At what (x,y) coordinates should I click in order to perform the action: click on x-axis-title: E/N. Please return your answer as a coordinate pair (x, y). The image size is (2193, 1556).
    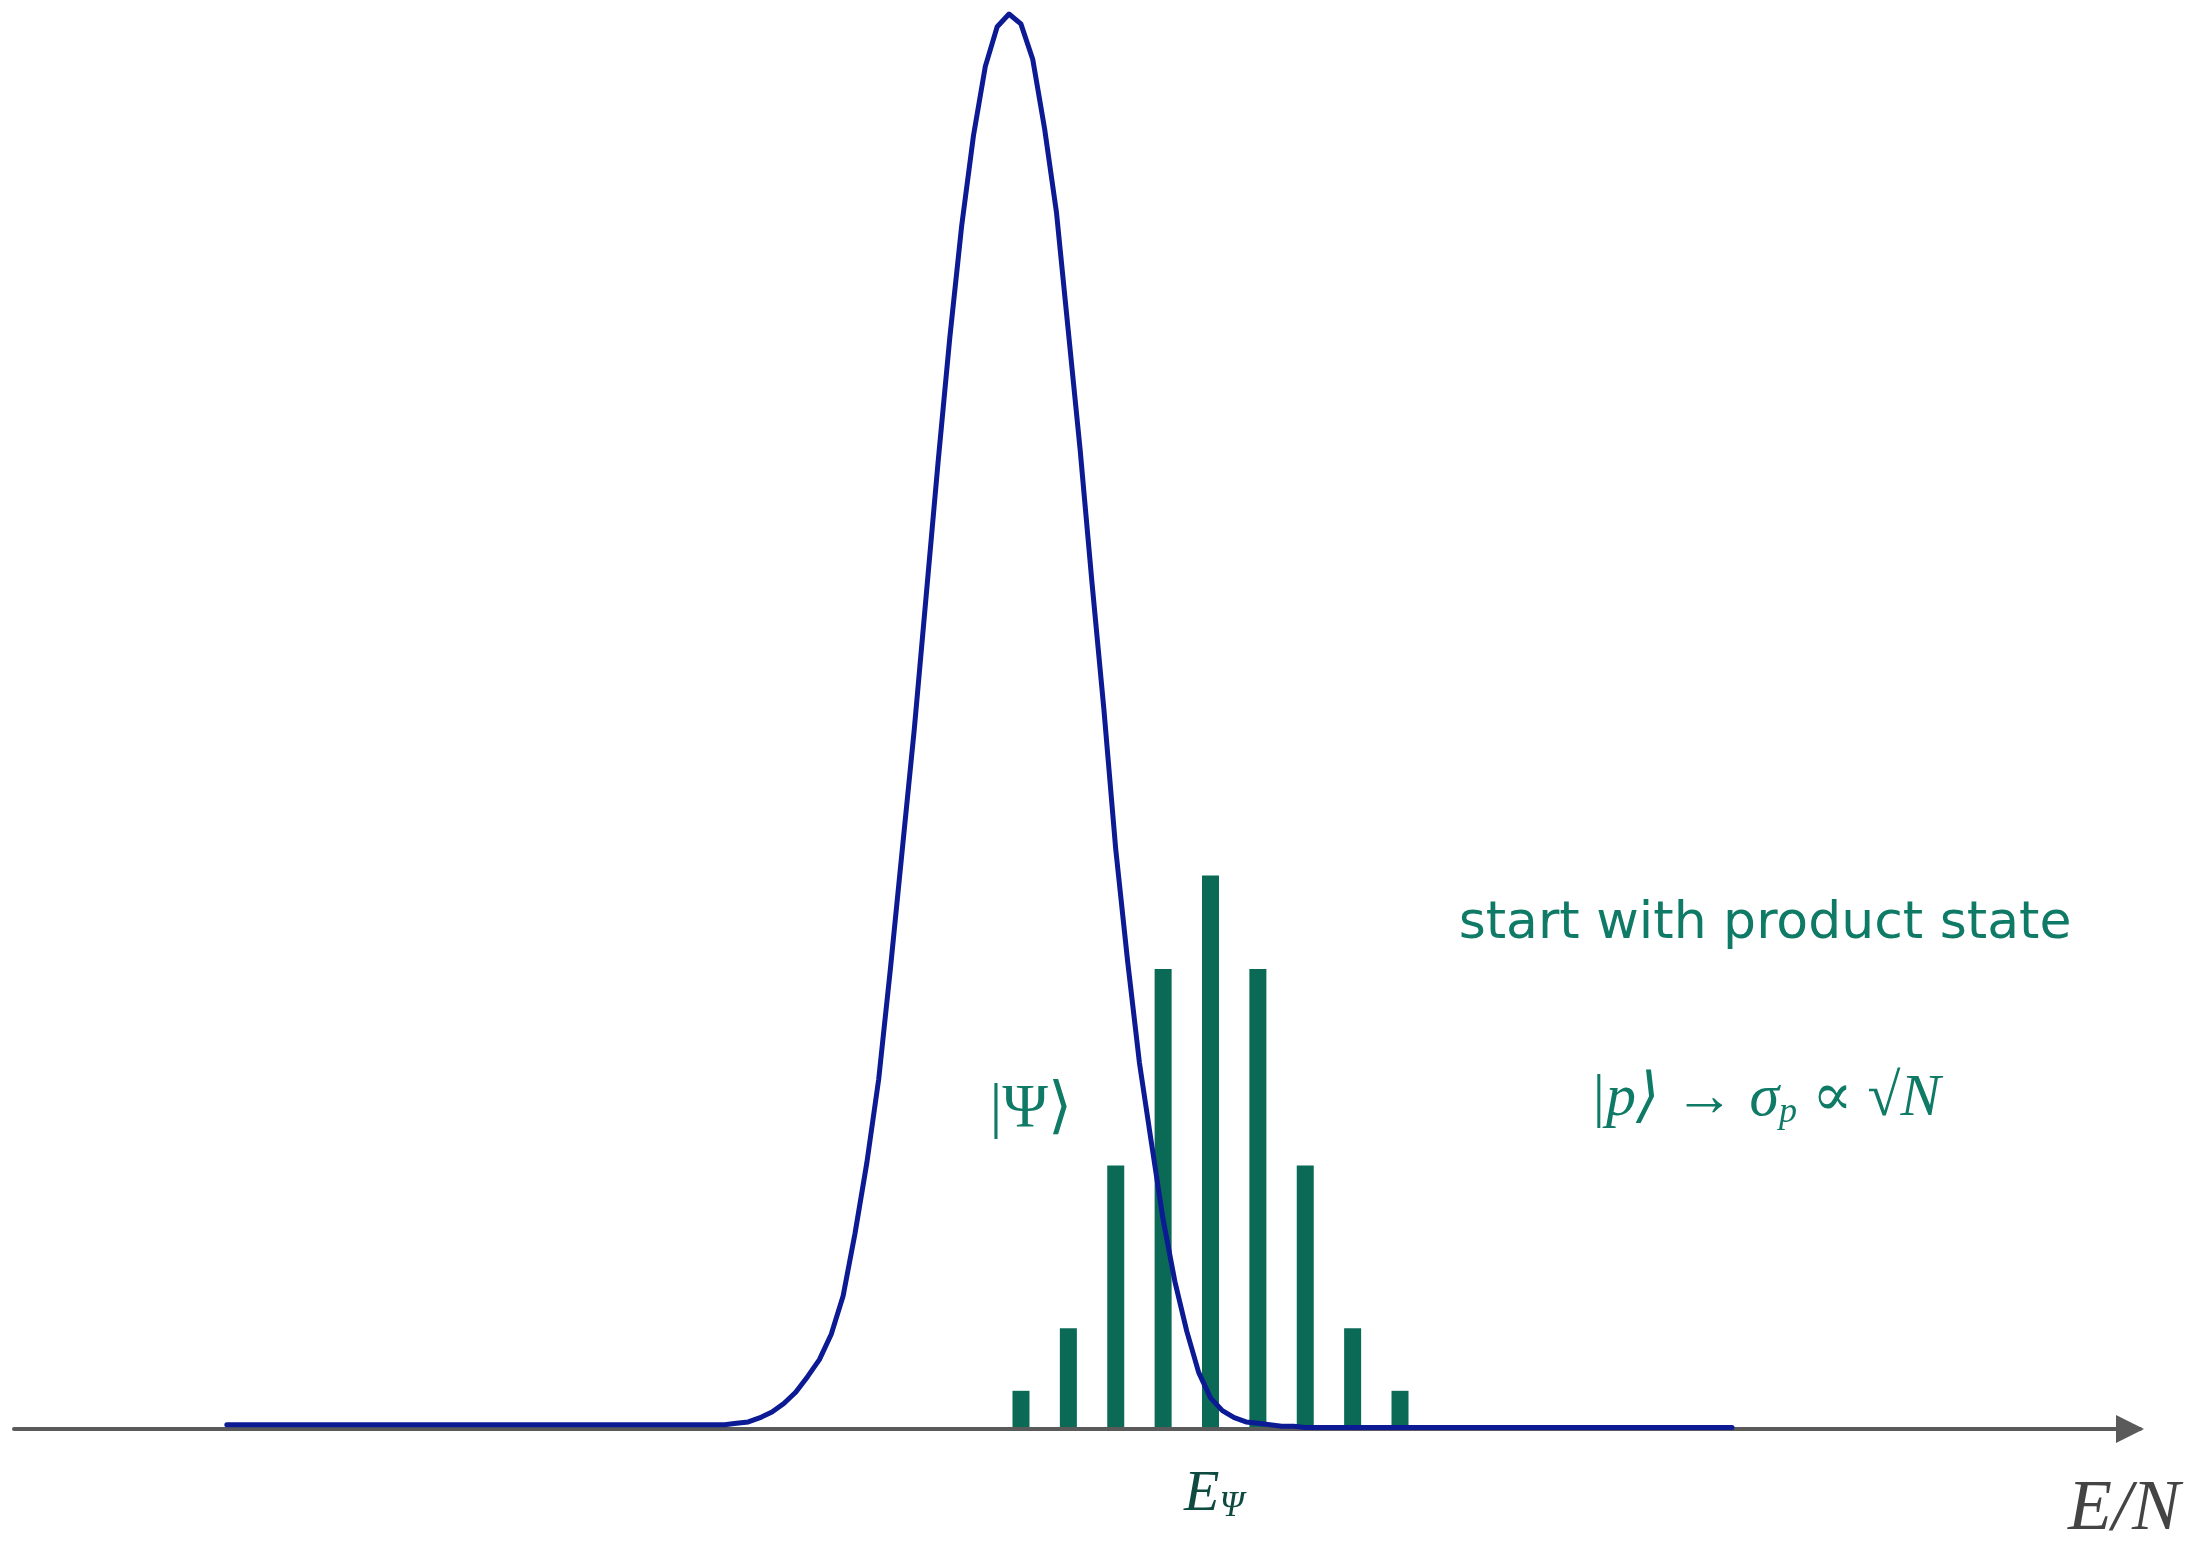
    Looking at the image, I should click on (2125, 1505).